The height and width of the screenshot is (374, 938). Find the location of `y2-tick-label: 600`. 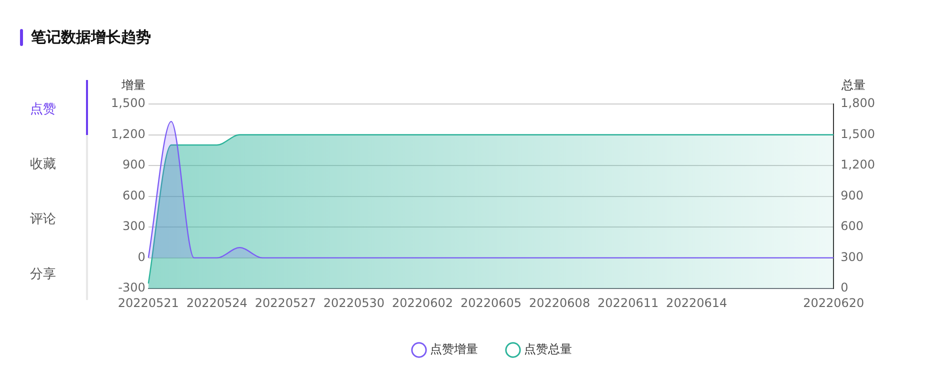

y2-tick-label: 600 is located at coordinates (852, 226).